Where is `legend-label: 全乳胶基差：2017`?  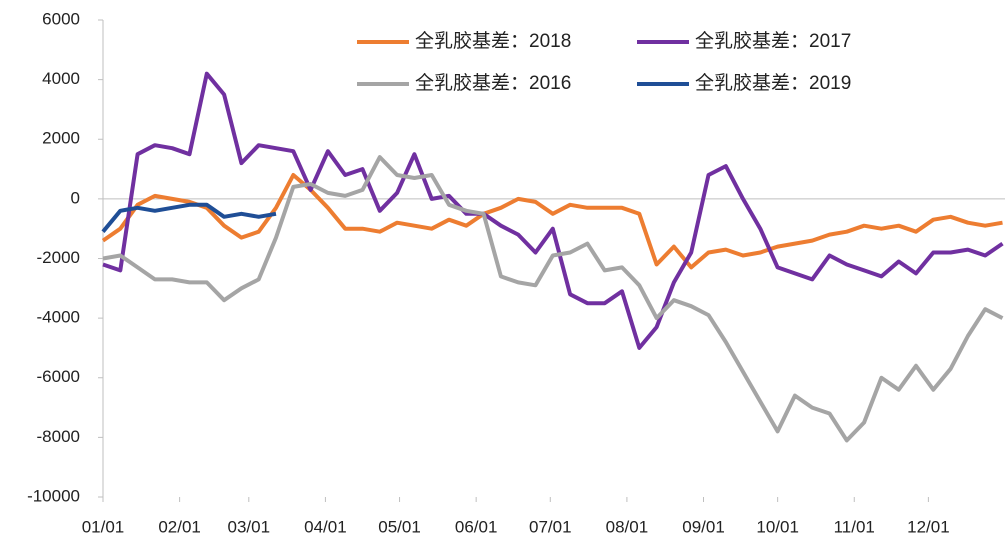
legend-label: 全乳胶基差：2017 is located at coordinates (773, 41).